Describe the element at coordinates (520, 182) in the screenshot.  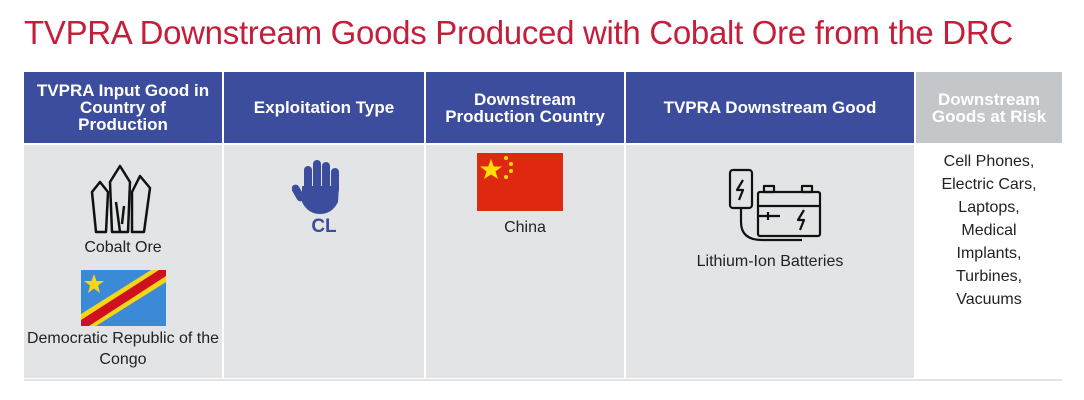
I see `china-flag` at that location.